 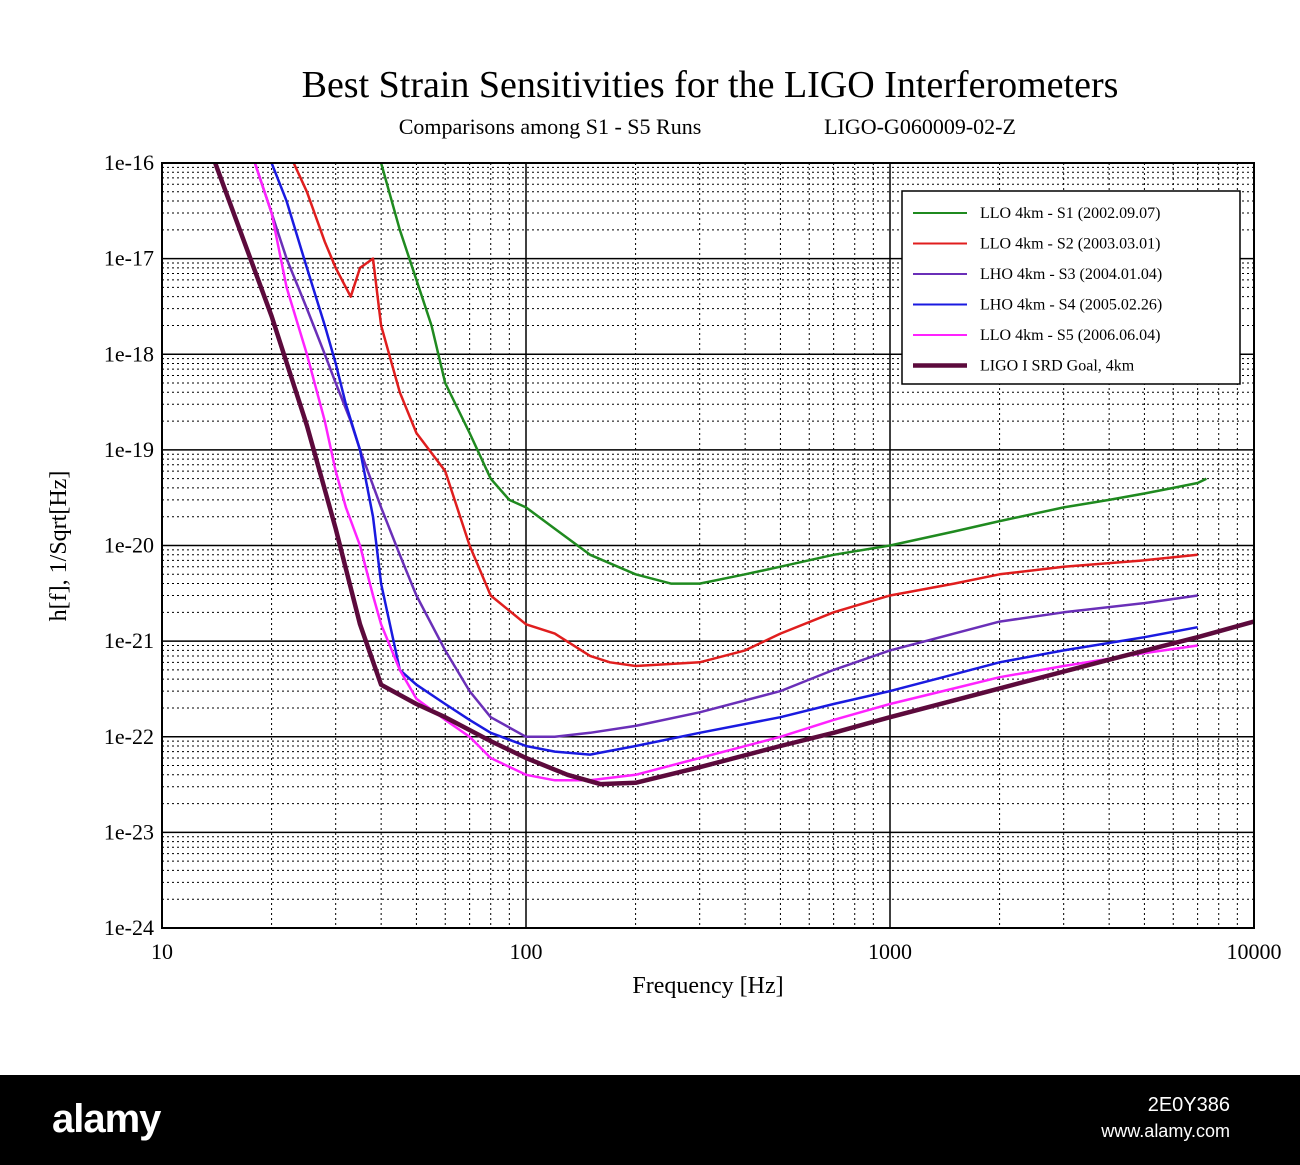 What do you see at coordinates (890, 951) in the screenshot?
I see `x-tick-label: 1000` at bounding box center [890, 951].